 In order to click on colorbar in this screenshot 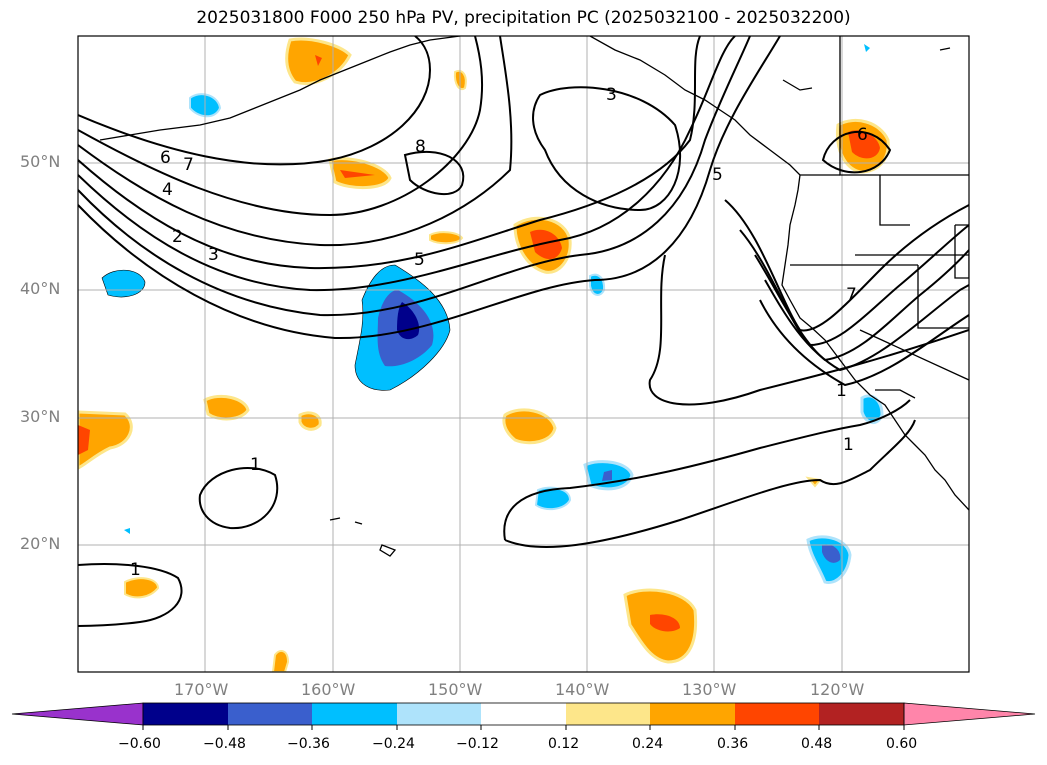, I will do `click(523, 716)`.